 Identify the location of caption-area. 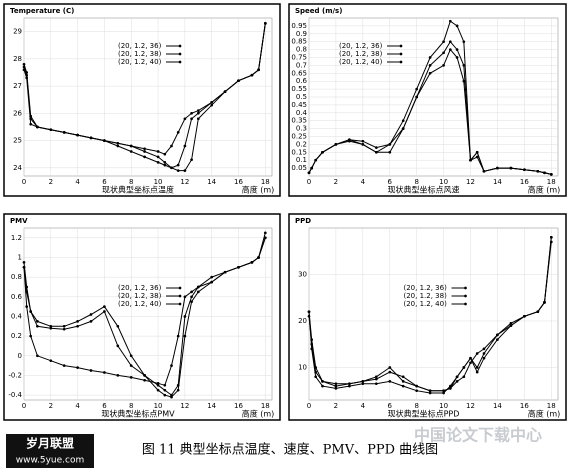
(285, 451).